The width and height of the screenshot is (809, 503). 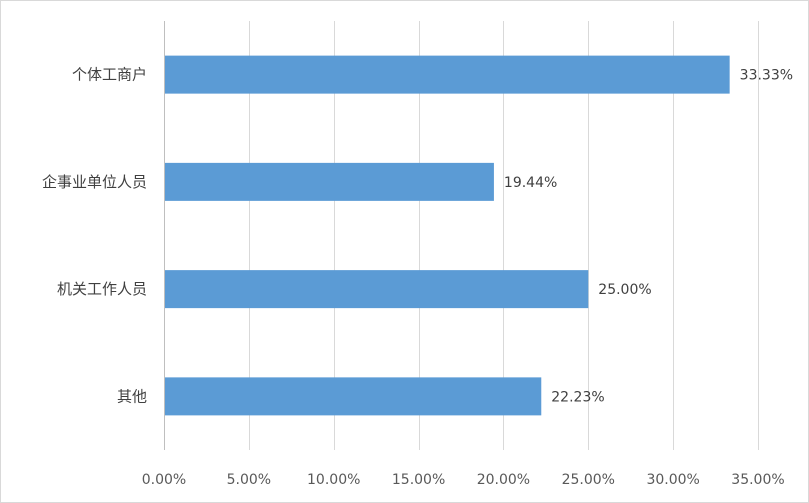 What do you see at coordinates (624, 290) in the screenshot?
I see `data-label: 25.00%` at bounding box center [624, 290].